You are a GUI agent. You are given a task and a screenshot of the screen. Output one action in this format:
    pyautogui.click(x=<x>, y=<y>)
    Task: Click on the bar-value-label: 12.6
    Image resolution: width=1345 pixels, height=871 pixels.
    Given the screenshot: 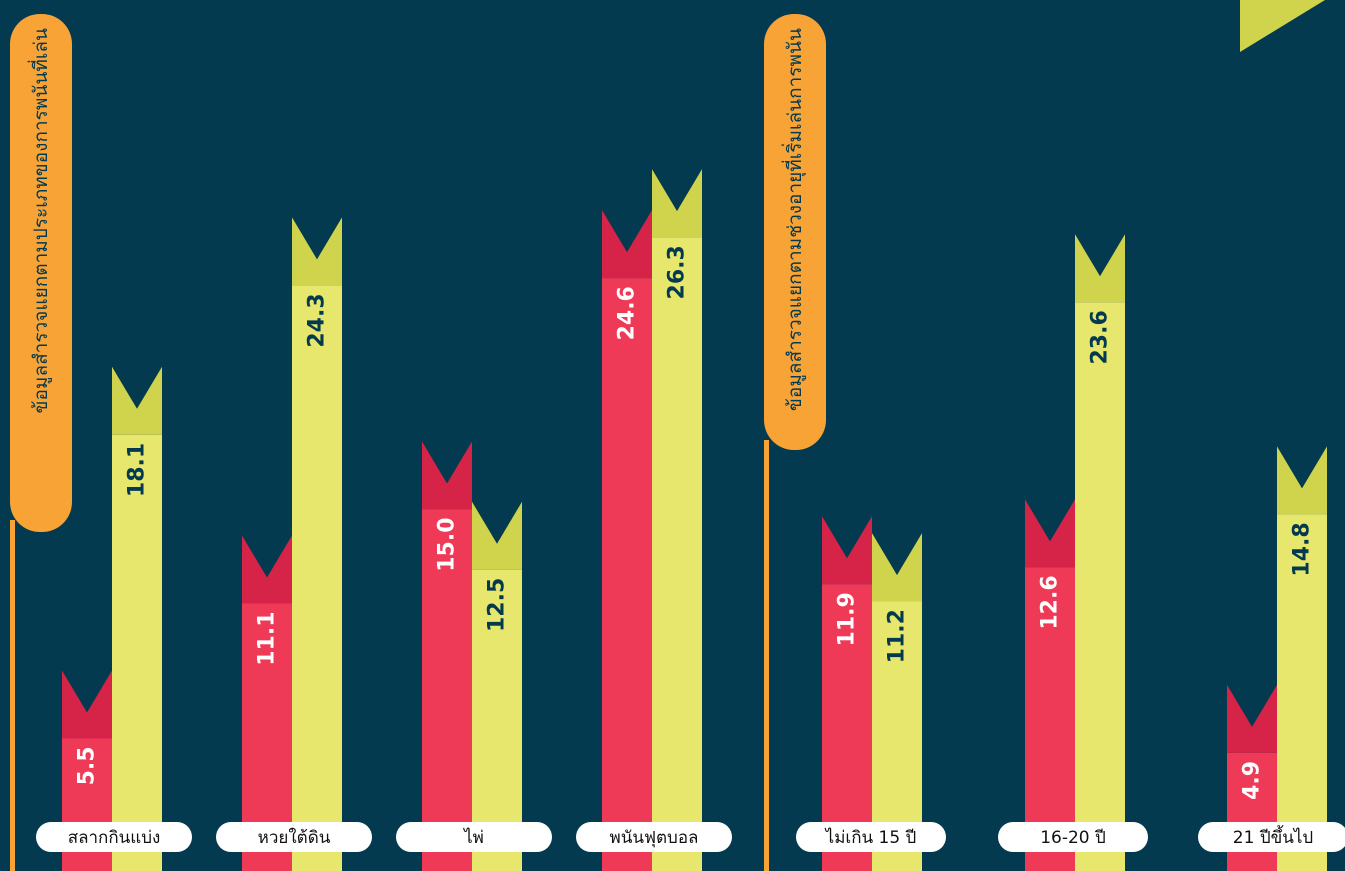 What is the action you would take?
    pyautogui.click(x=1050, y=602)
    